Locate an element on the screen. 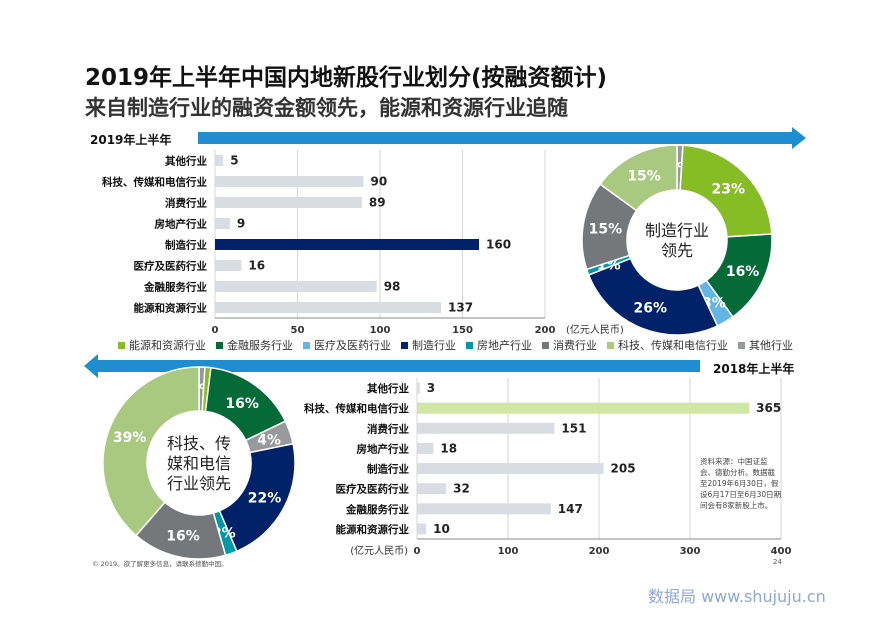 The image size is (877, 620). data-label: 3 is located at coordinates (431, 388).